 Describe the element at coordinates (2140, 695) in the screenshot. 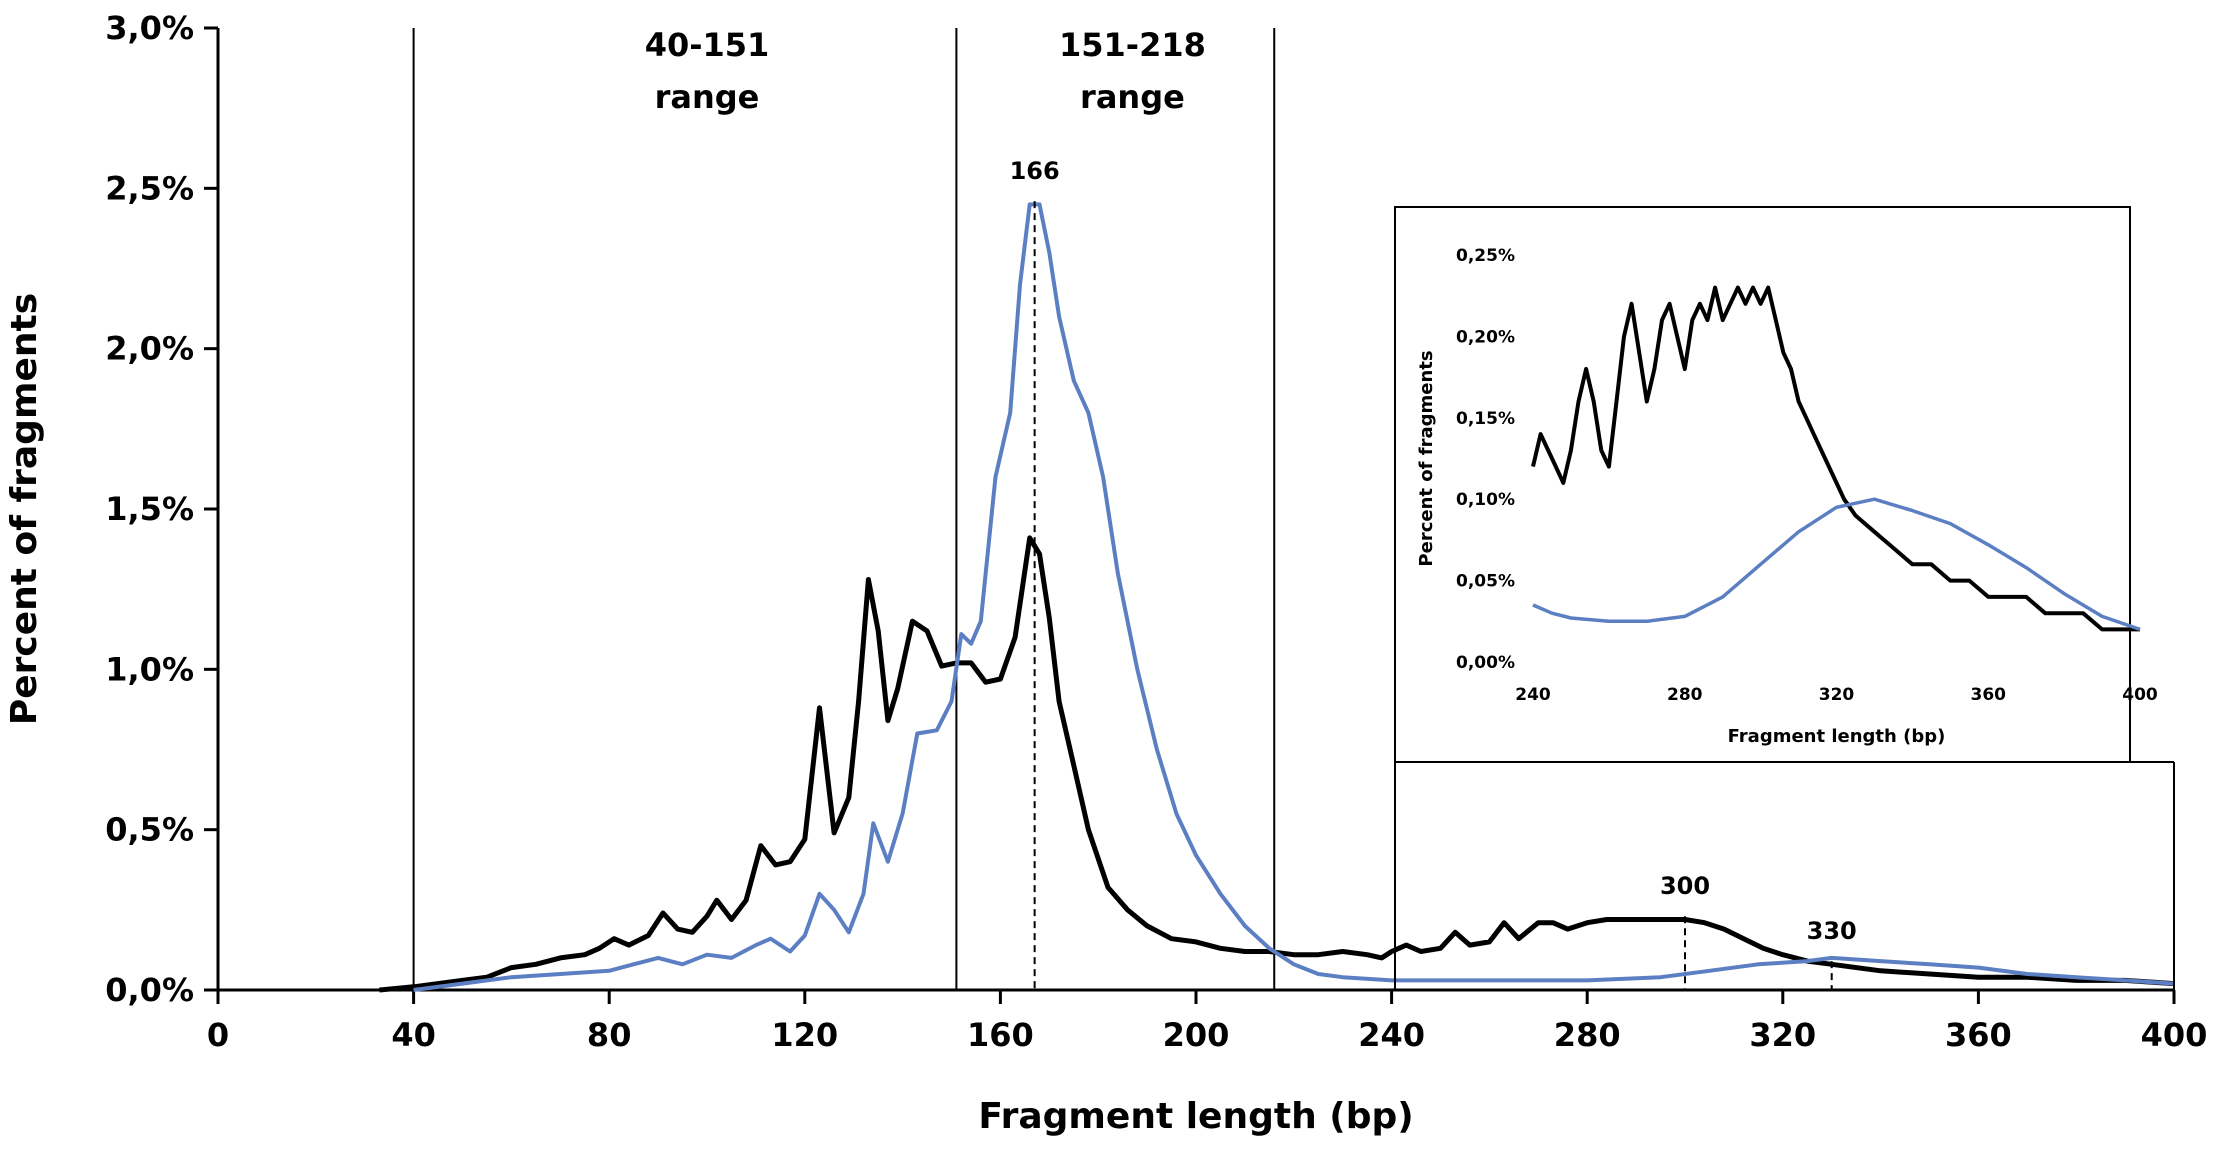

I see `inset-x-tick-label: 400` at that location.